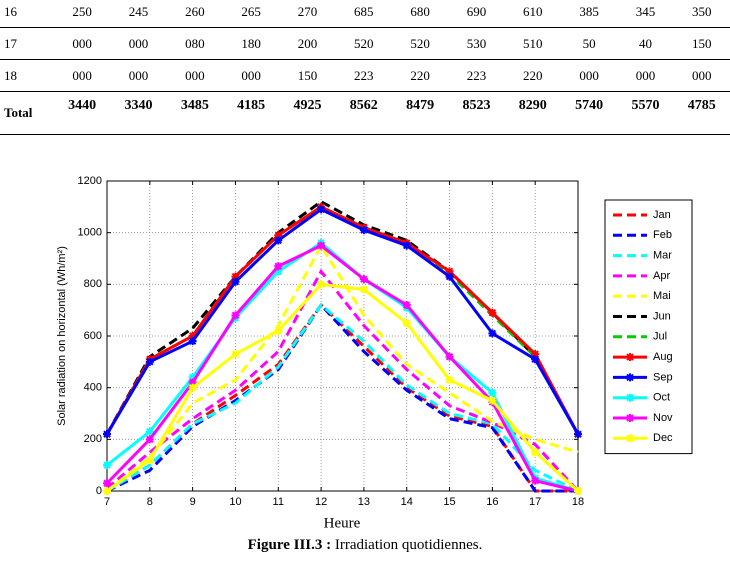  Describe the element at coordinates (663, 357) in the screenshot. I see `legend-label: Aug` at that location.